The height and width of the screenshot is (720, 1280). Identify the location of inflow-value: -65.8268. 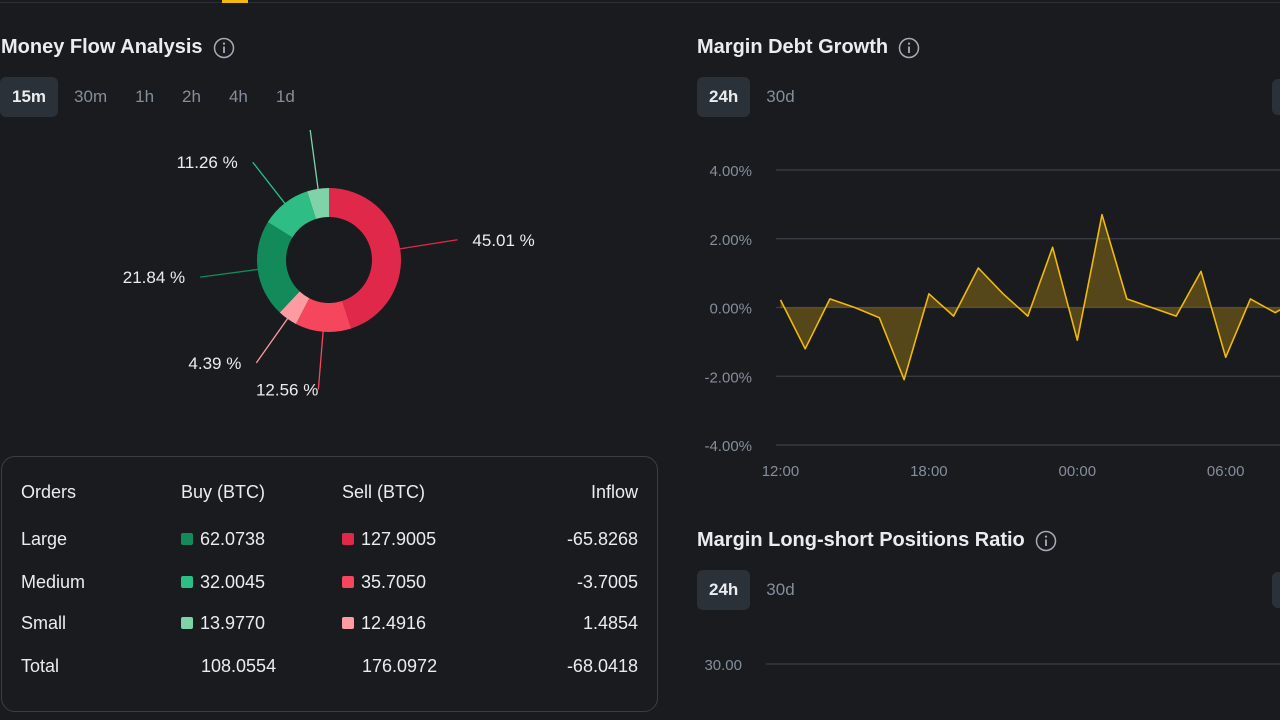
(602, 539).